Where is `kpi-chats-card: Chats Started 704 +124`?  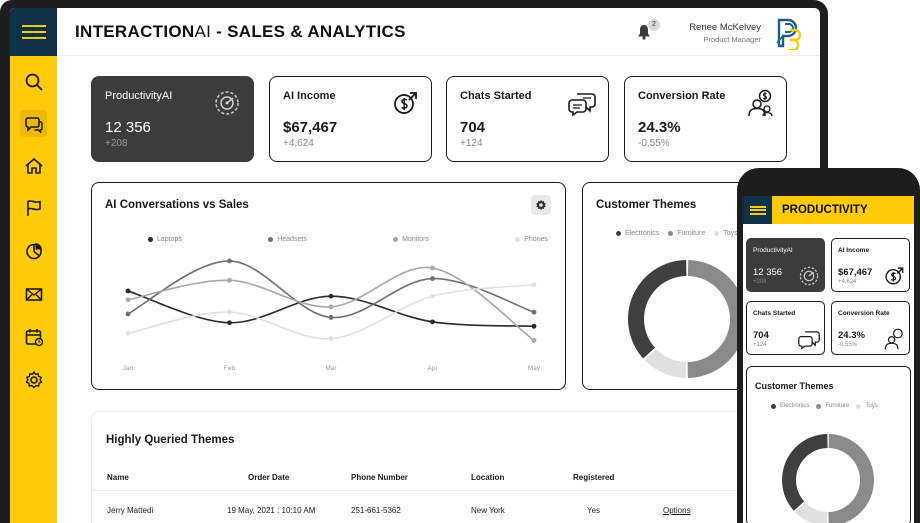
kpi-chats-card: Chats Started 704 +124 is located at coordinates (527, 119).